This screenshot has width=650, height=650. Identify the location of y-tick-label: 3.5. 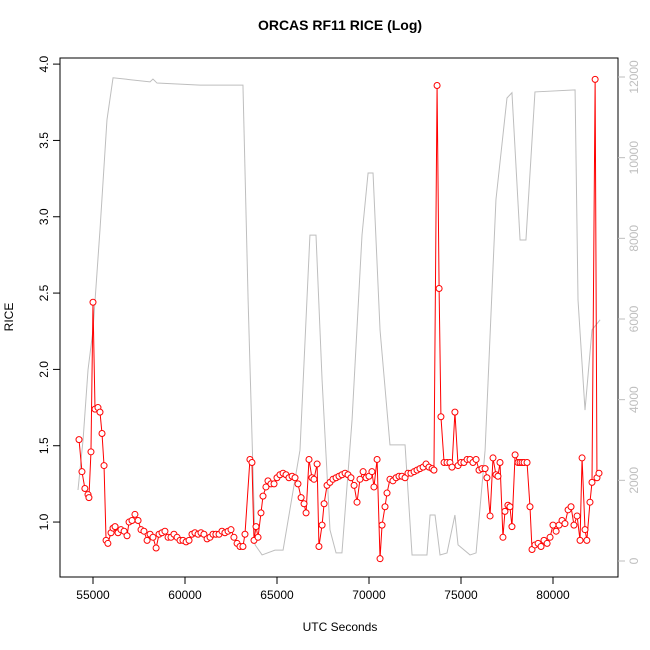
(44, 140).